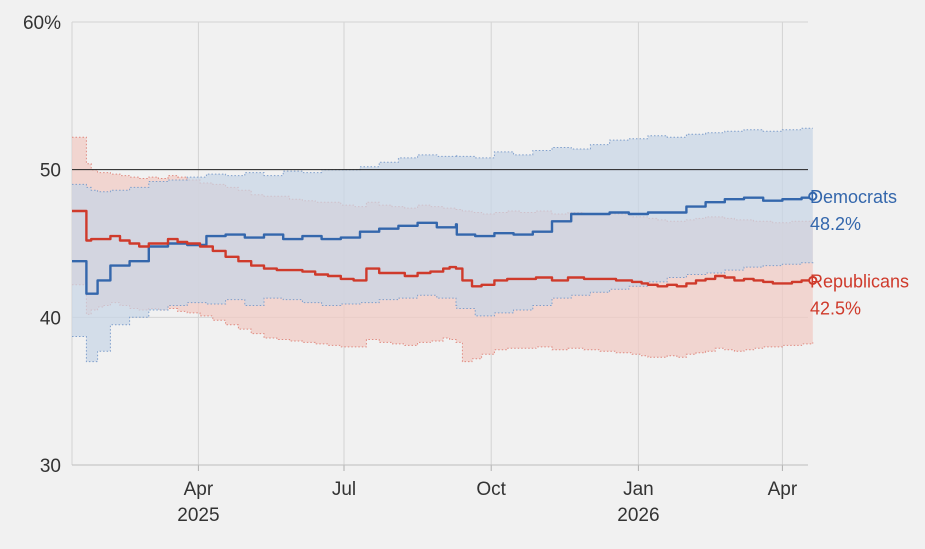  Describe the element at coordinates (50, 318) in the screenshot. I see `y-tick-label-40: 40` at that location.